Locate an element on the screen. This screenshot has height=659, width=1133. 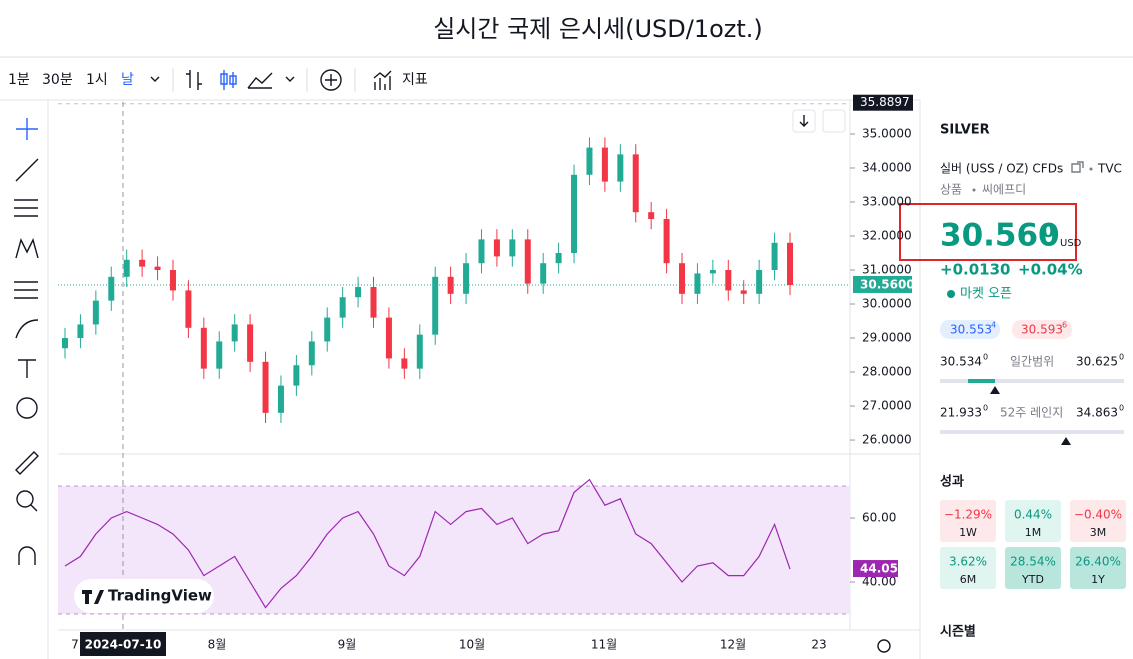
crosshair-tool is located at coordinates (27, 129).